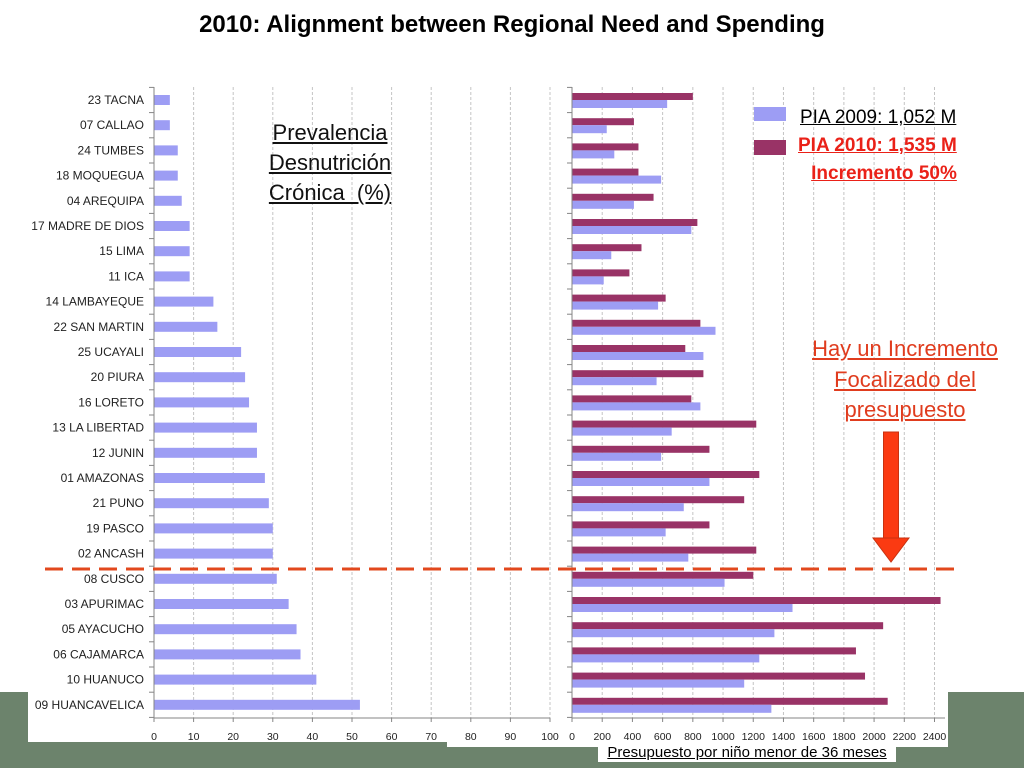  What do you see at coordinates (114, 579) in the screenshot?
I see `category-label: 08 CUSCO` at bounding box center [114, 579].